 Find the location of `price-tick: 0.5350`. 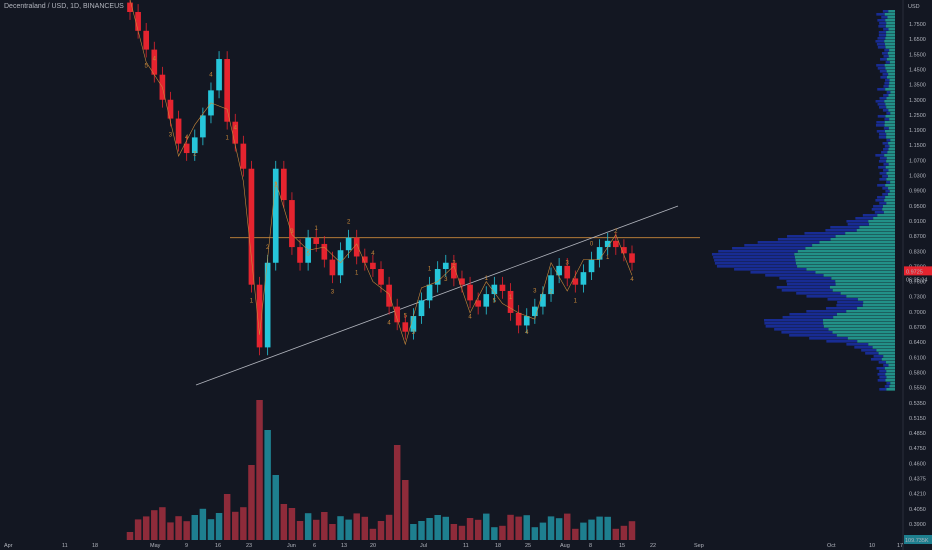

price-tick: 0.5350 is located at coordinates (917, 404).